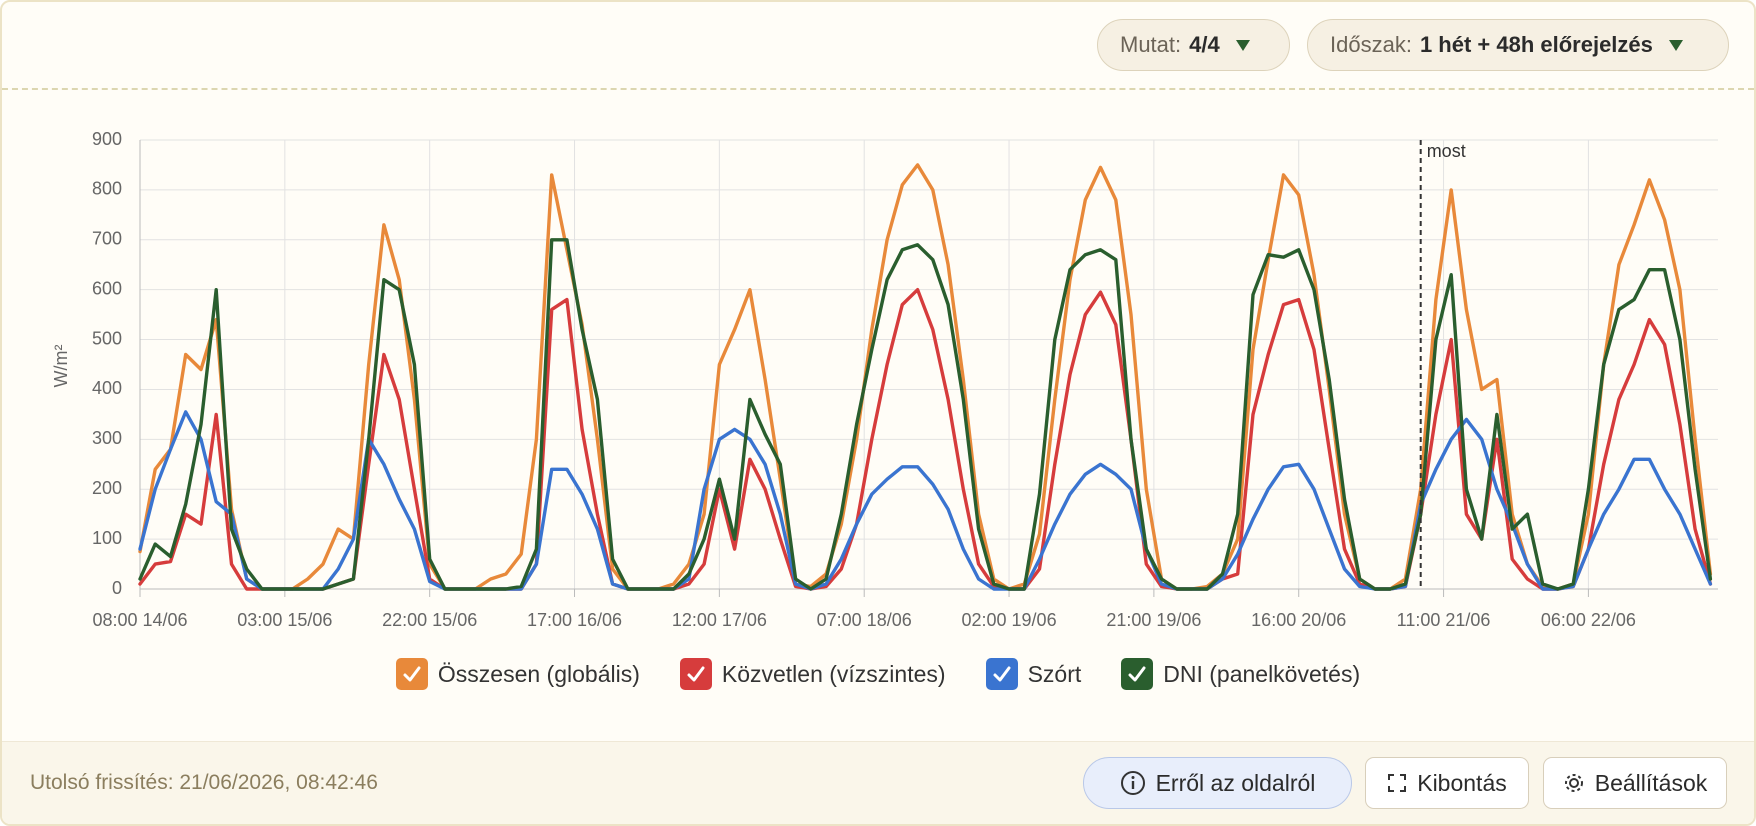 The image size is (1756, 826). Describe the element at coordinates (574, 620) in the screenshot. I see `x-tick-label: 17:00 16/06` at that location.